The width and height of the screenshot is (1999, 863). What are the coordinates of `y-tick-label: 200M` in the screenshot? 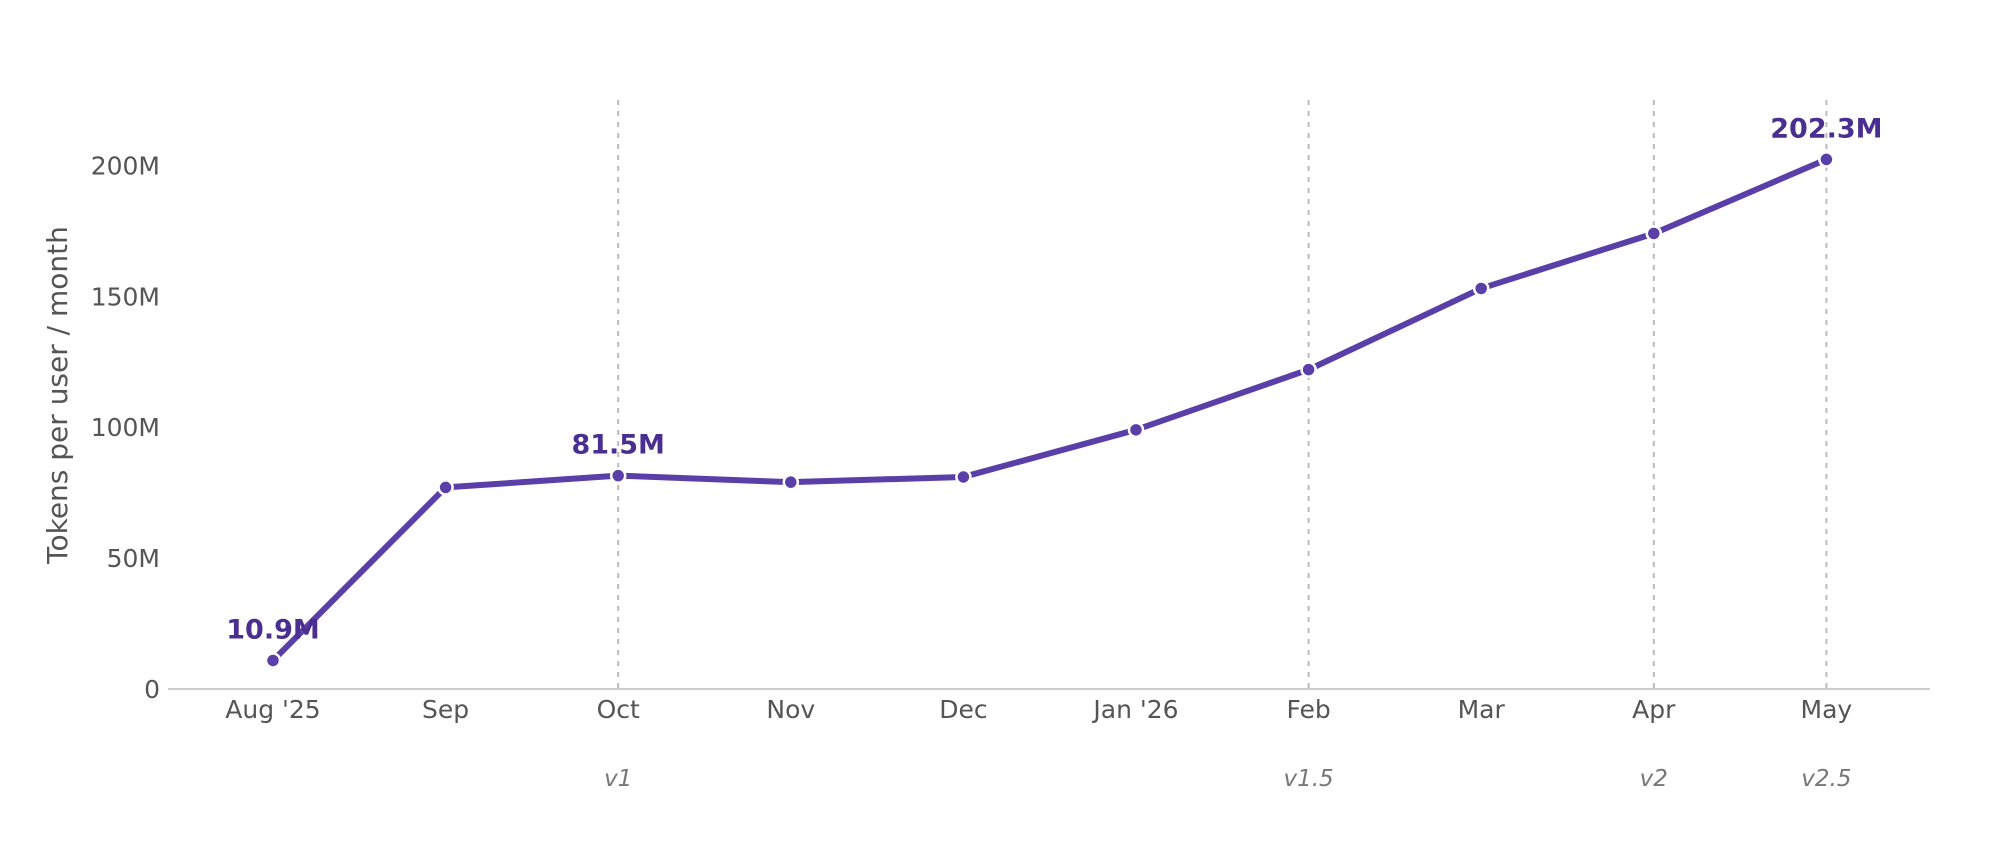 It's located at (125, 165).